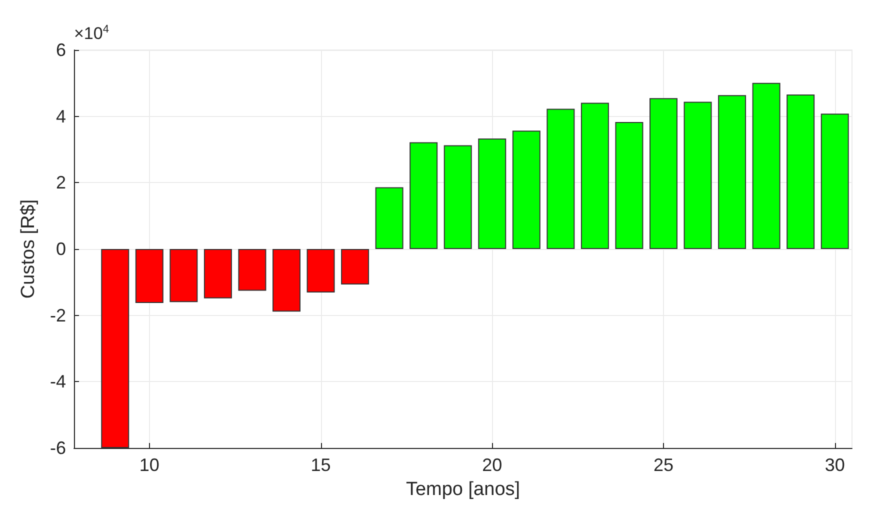 Image resolution: width=874 pixels, height=518 pixels. I want to click on y-tick-label: -6, so click(58, 448).